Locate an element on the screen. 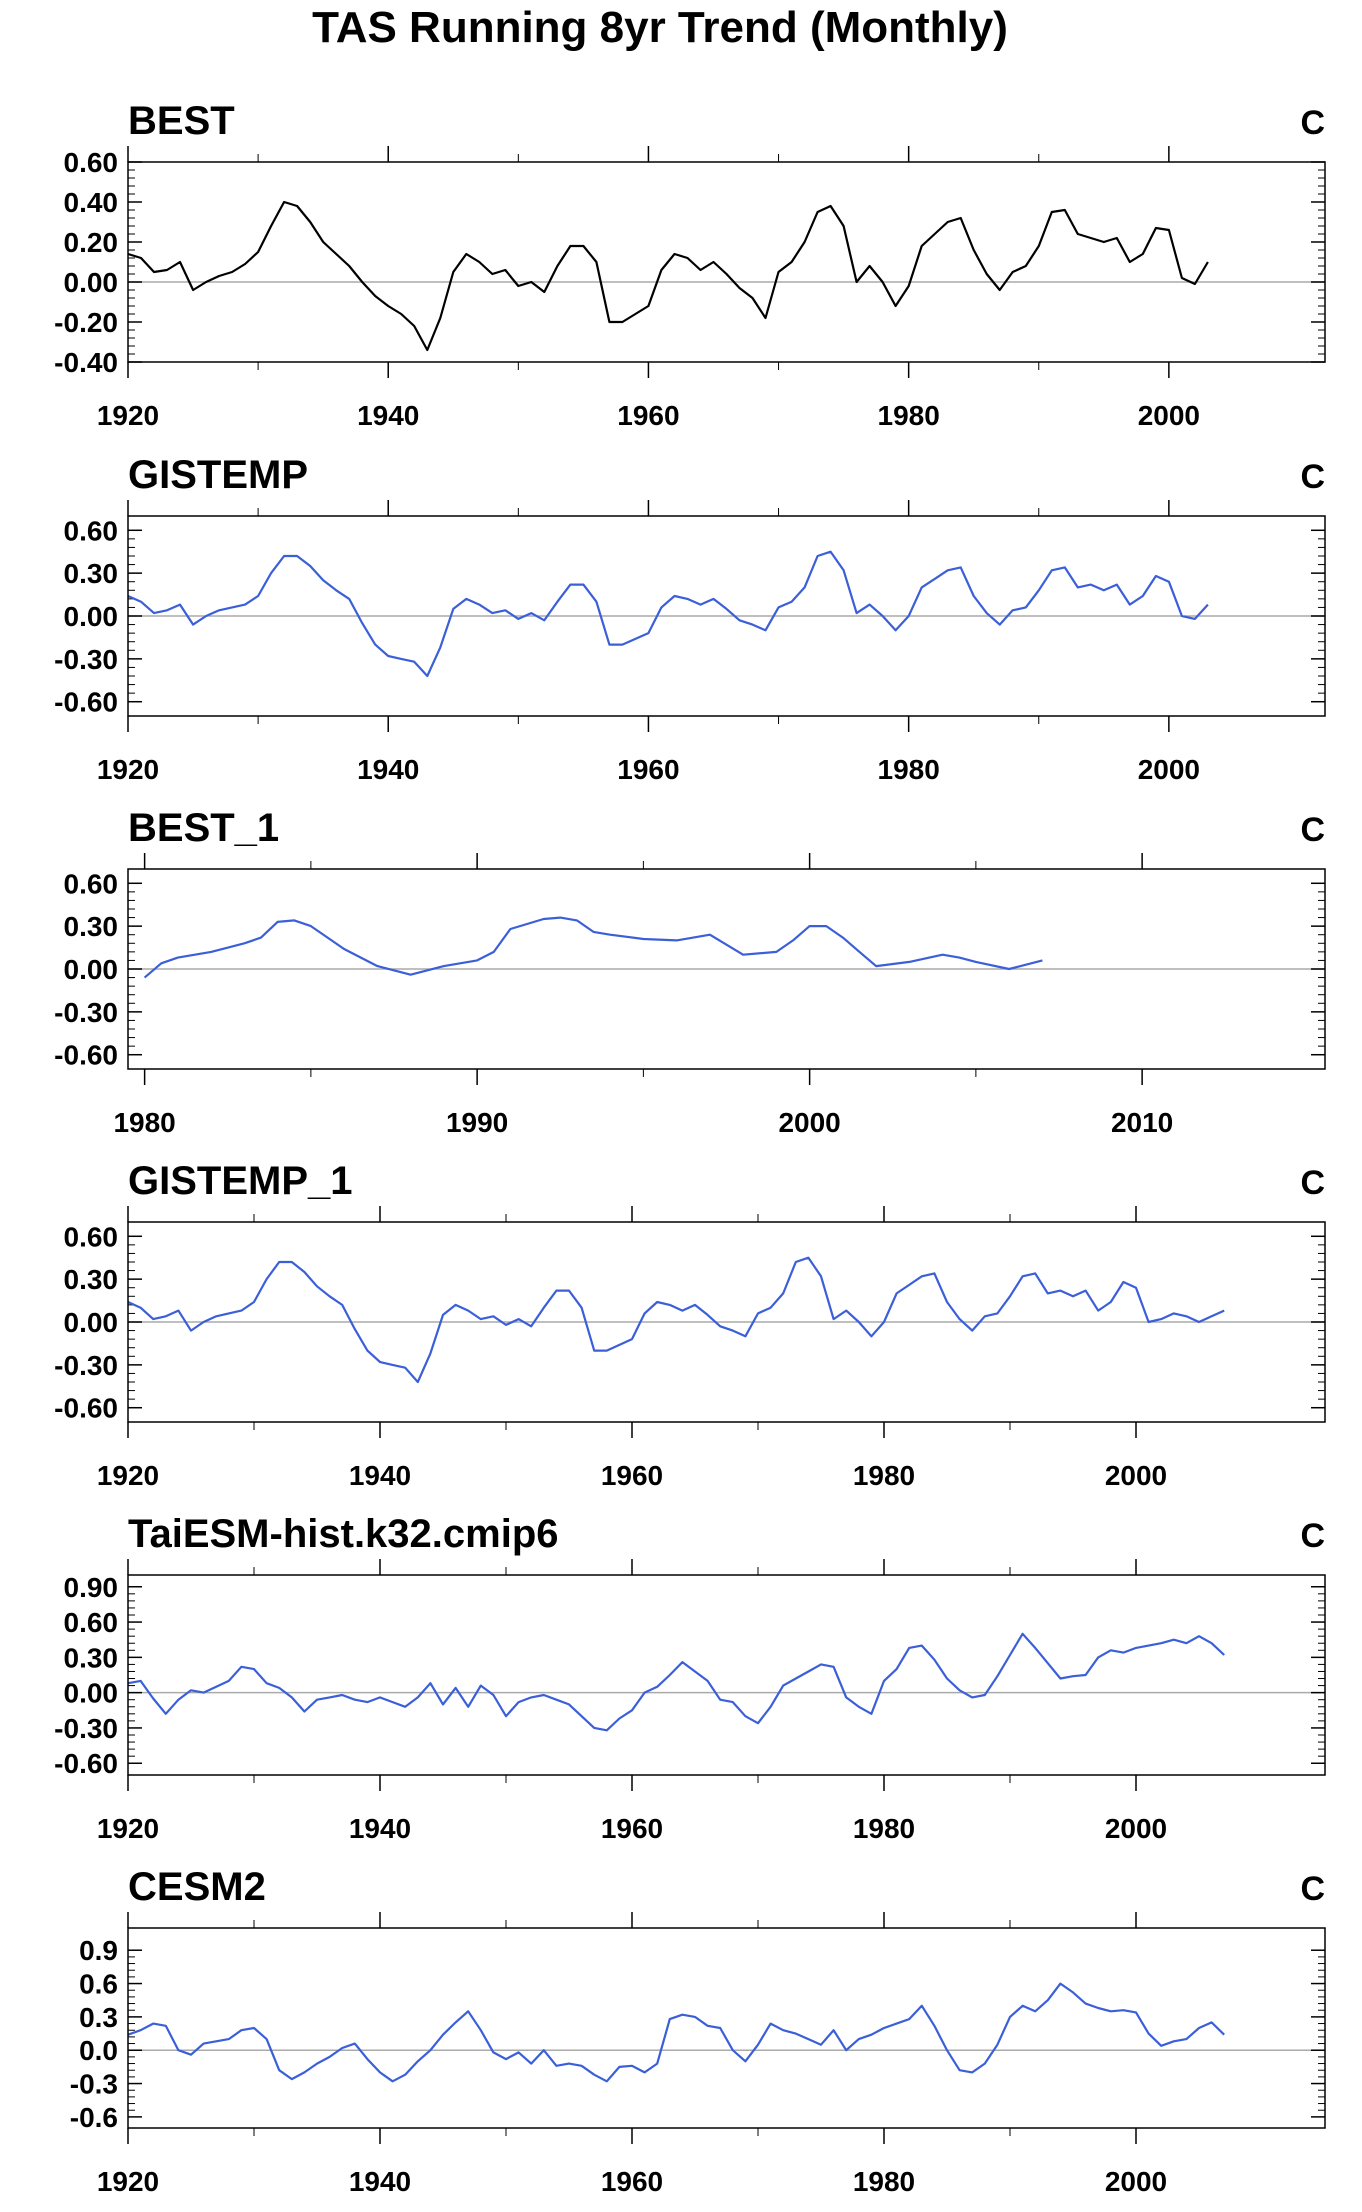 This screenshot has height=2212, width=1362. y-tick-label: -0.40 is located at coordinates (86, 362).